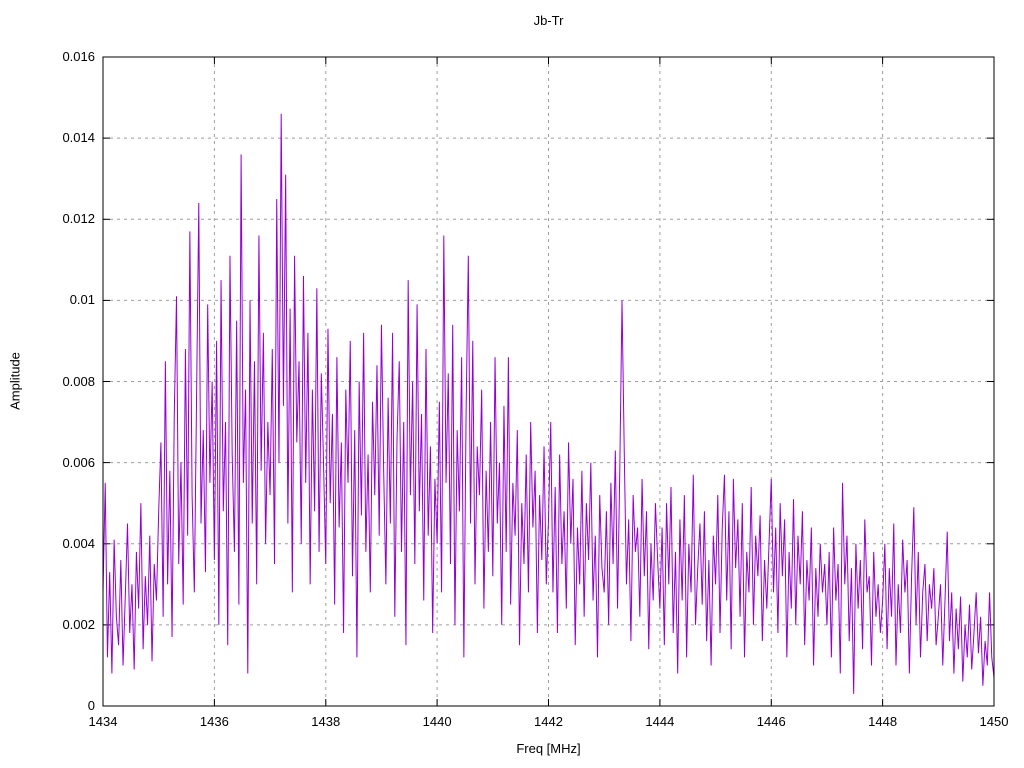 This screenshot has width=1024, height=768. Describe the element at coordinates (82, 300) in the screenshot. I see `y-tick-label: 0.01` at that location.